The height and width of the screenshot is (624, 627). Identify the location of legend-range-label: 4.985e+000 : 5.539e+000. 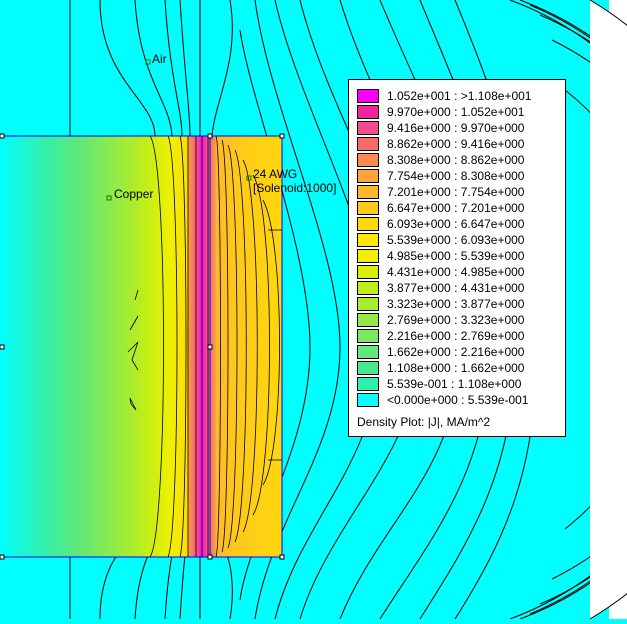
(456, 256).